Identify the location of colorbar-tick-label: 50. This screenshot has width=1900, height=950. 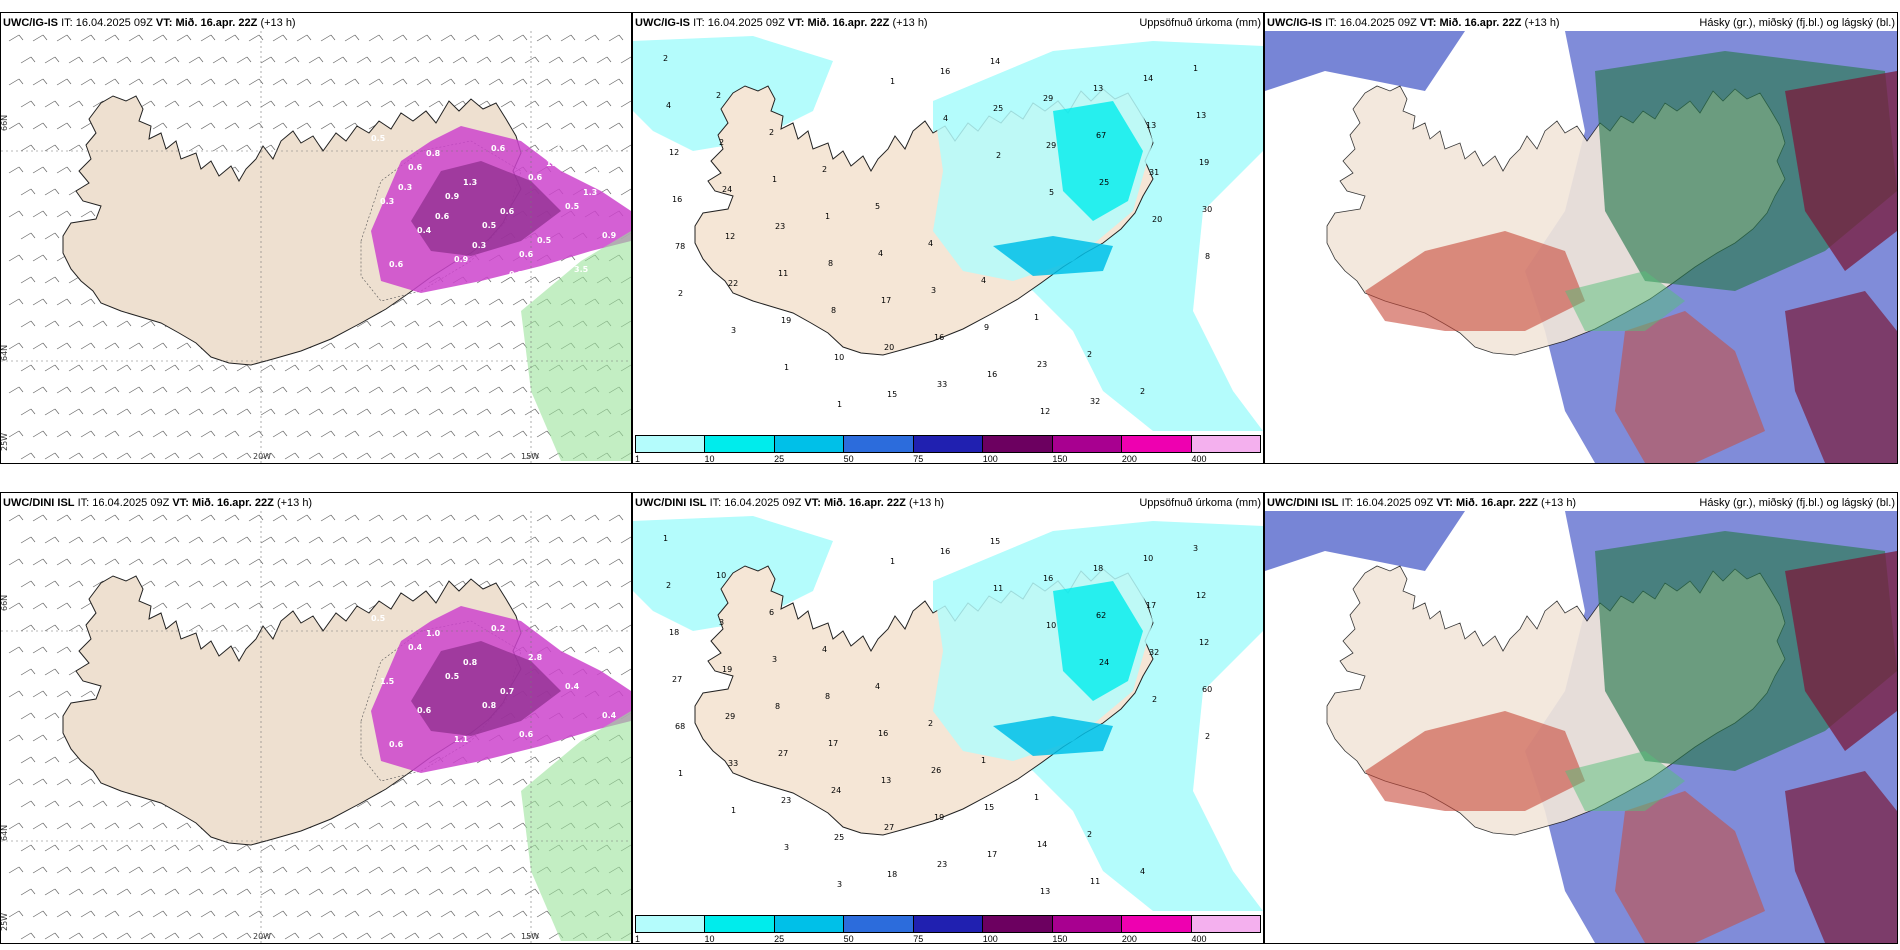
(848, 939).